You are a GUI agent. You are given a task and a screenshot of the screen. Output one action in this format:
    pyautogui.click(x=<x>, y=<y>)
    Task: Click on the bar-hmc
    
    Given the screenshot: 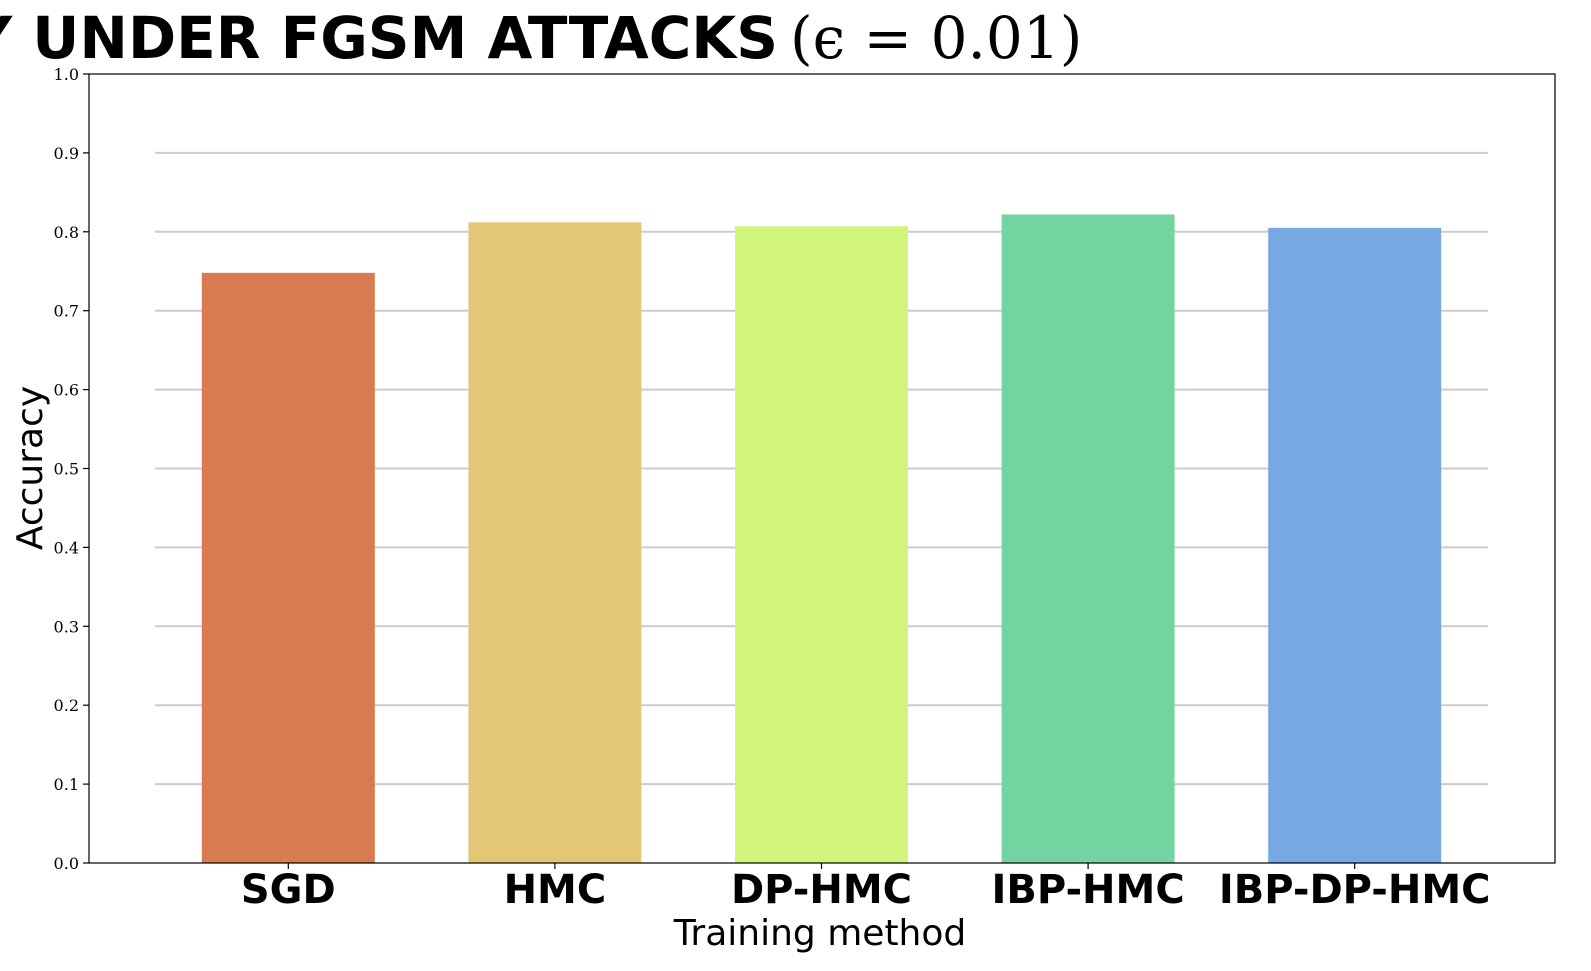 What is the action you would take?
    pyautogui.click(x=555, y=542)
    